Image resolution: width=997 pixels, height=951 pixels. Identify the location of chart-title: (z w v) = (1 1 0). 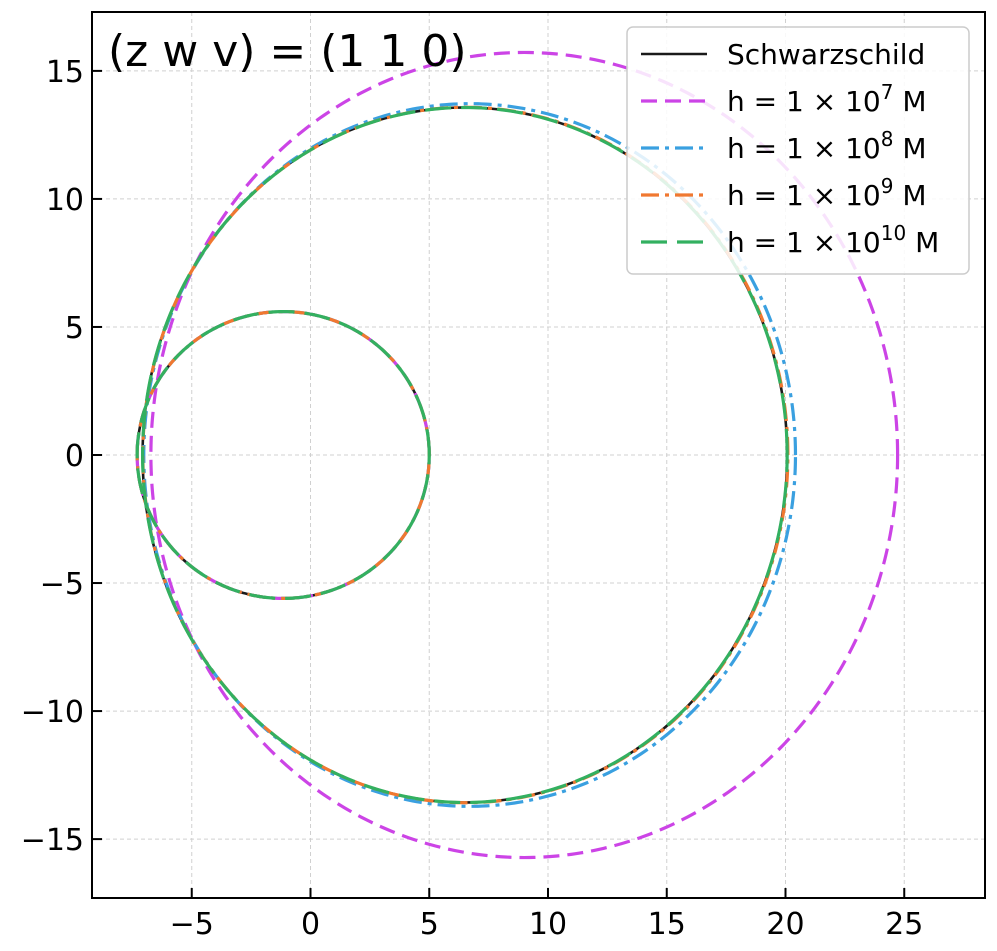
(287, 51).